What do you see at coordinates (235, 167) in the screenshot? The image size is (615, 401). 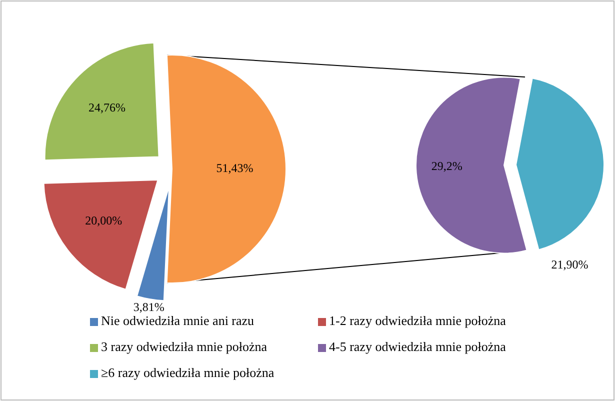 I see `data-label: 51,43%` at bounding box center [235, 167].